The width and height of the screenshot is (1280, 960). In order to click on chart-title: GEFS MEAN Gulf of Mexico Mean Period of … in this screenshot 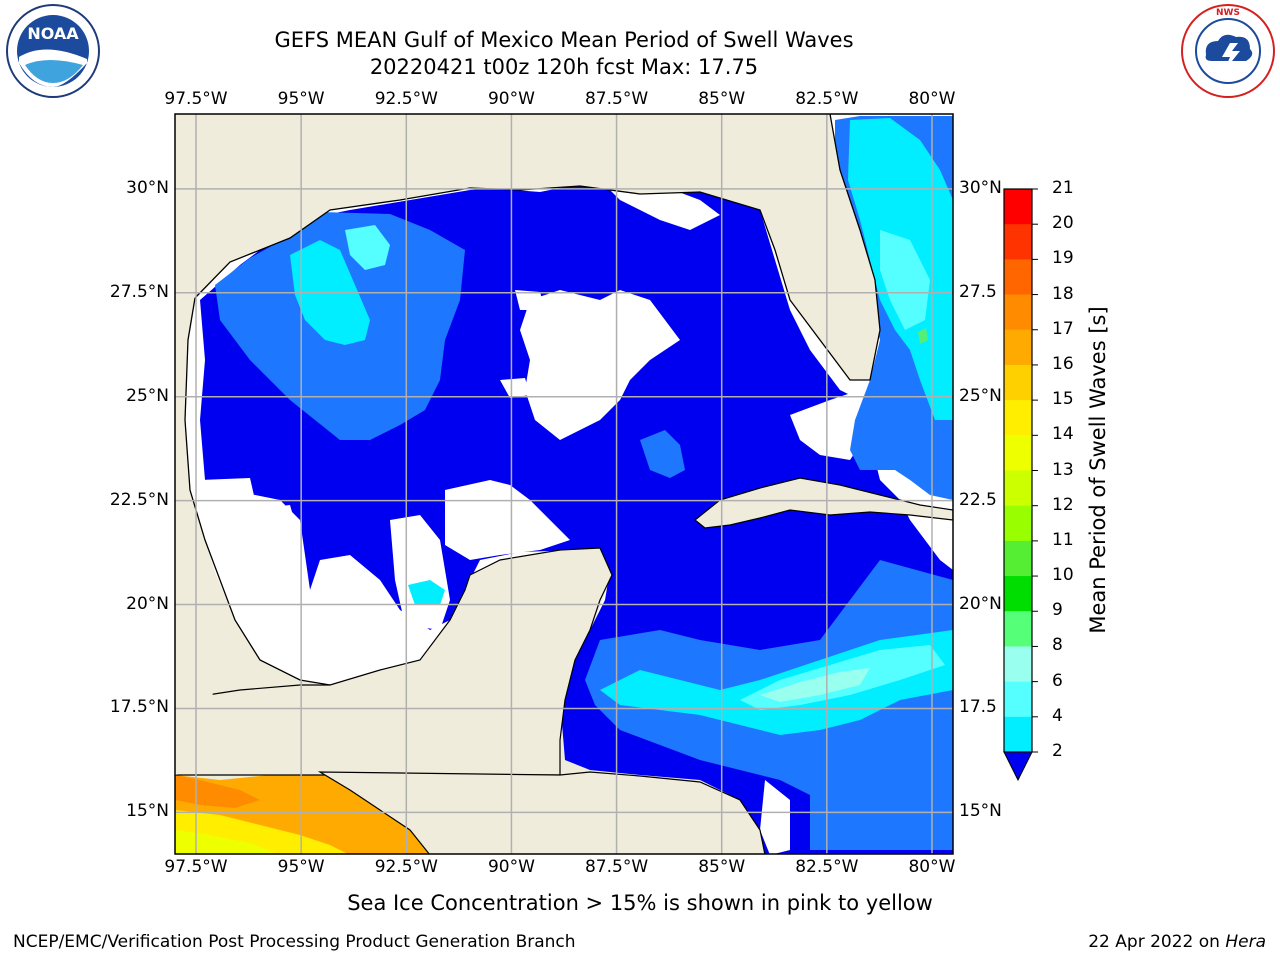, I will do `click(564, 40)`.